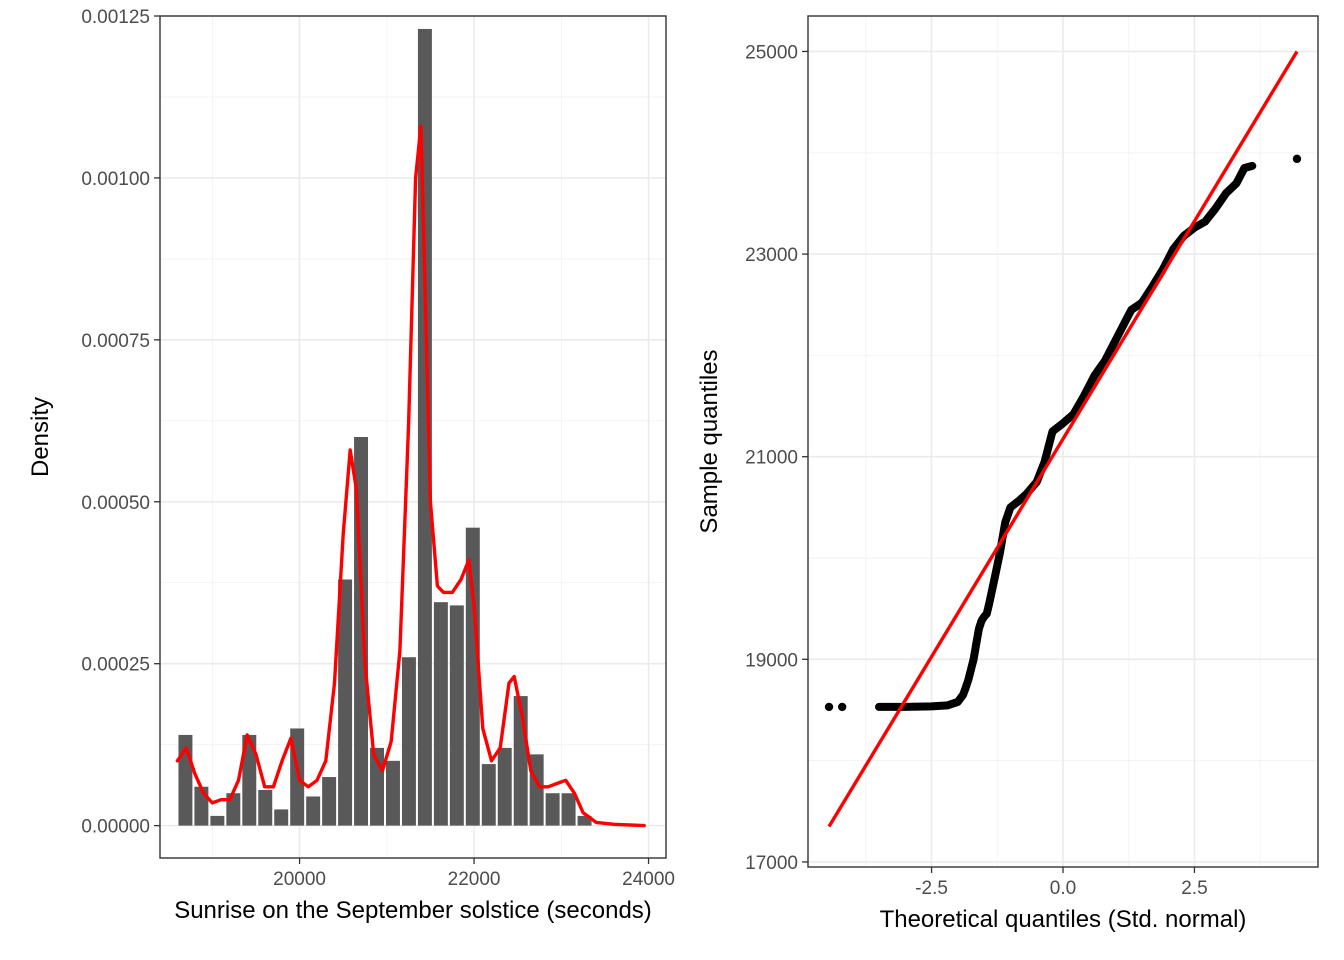 The height and width of the screenshot is (960, 1344). Describe the element at coordinates (115, 665) in the screenshot. I see `y-tick-label: 0.00025` at that location.